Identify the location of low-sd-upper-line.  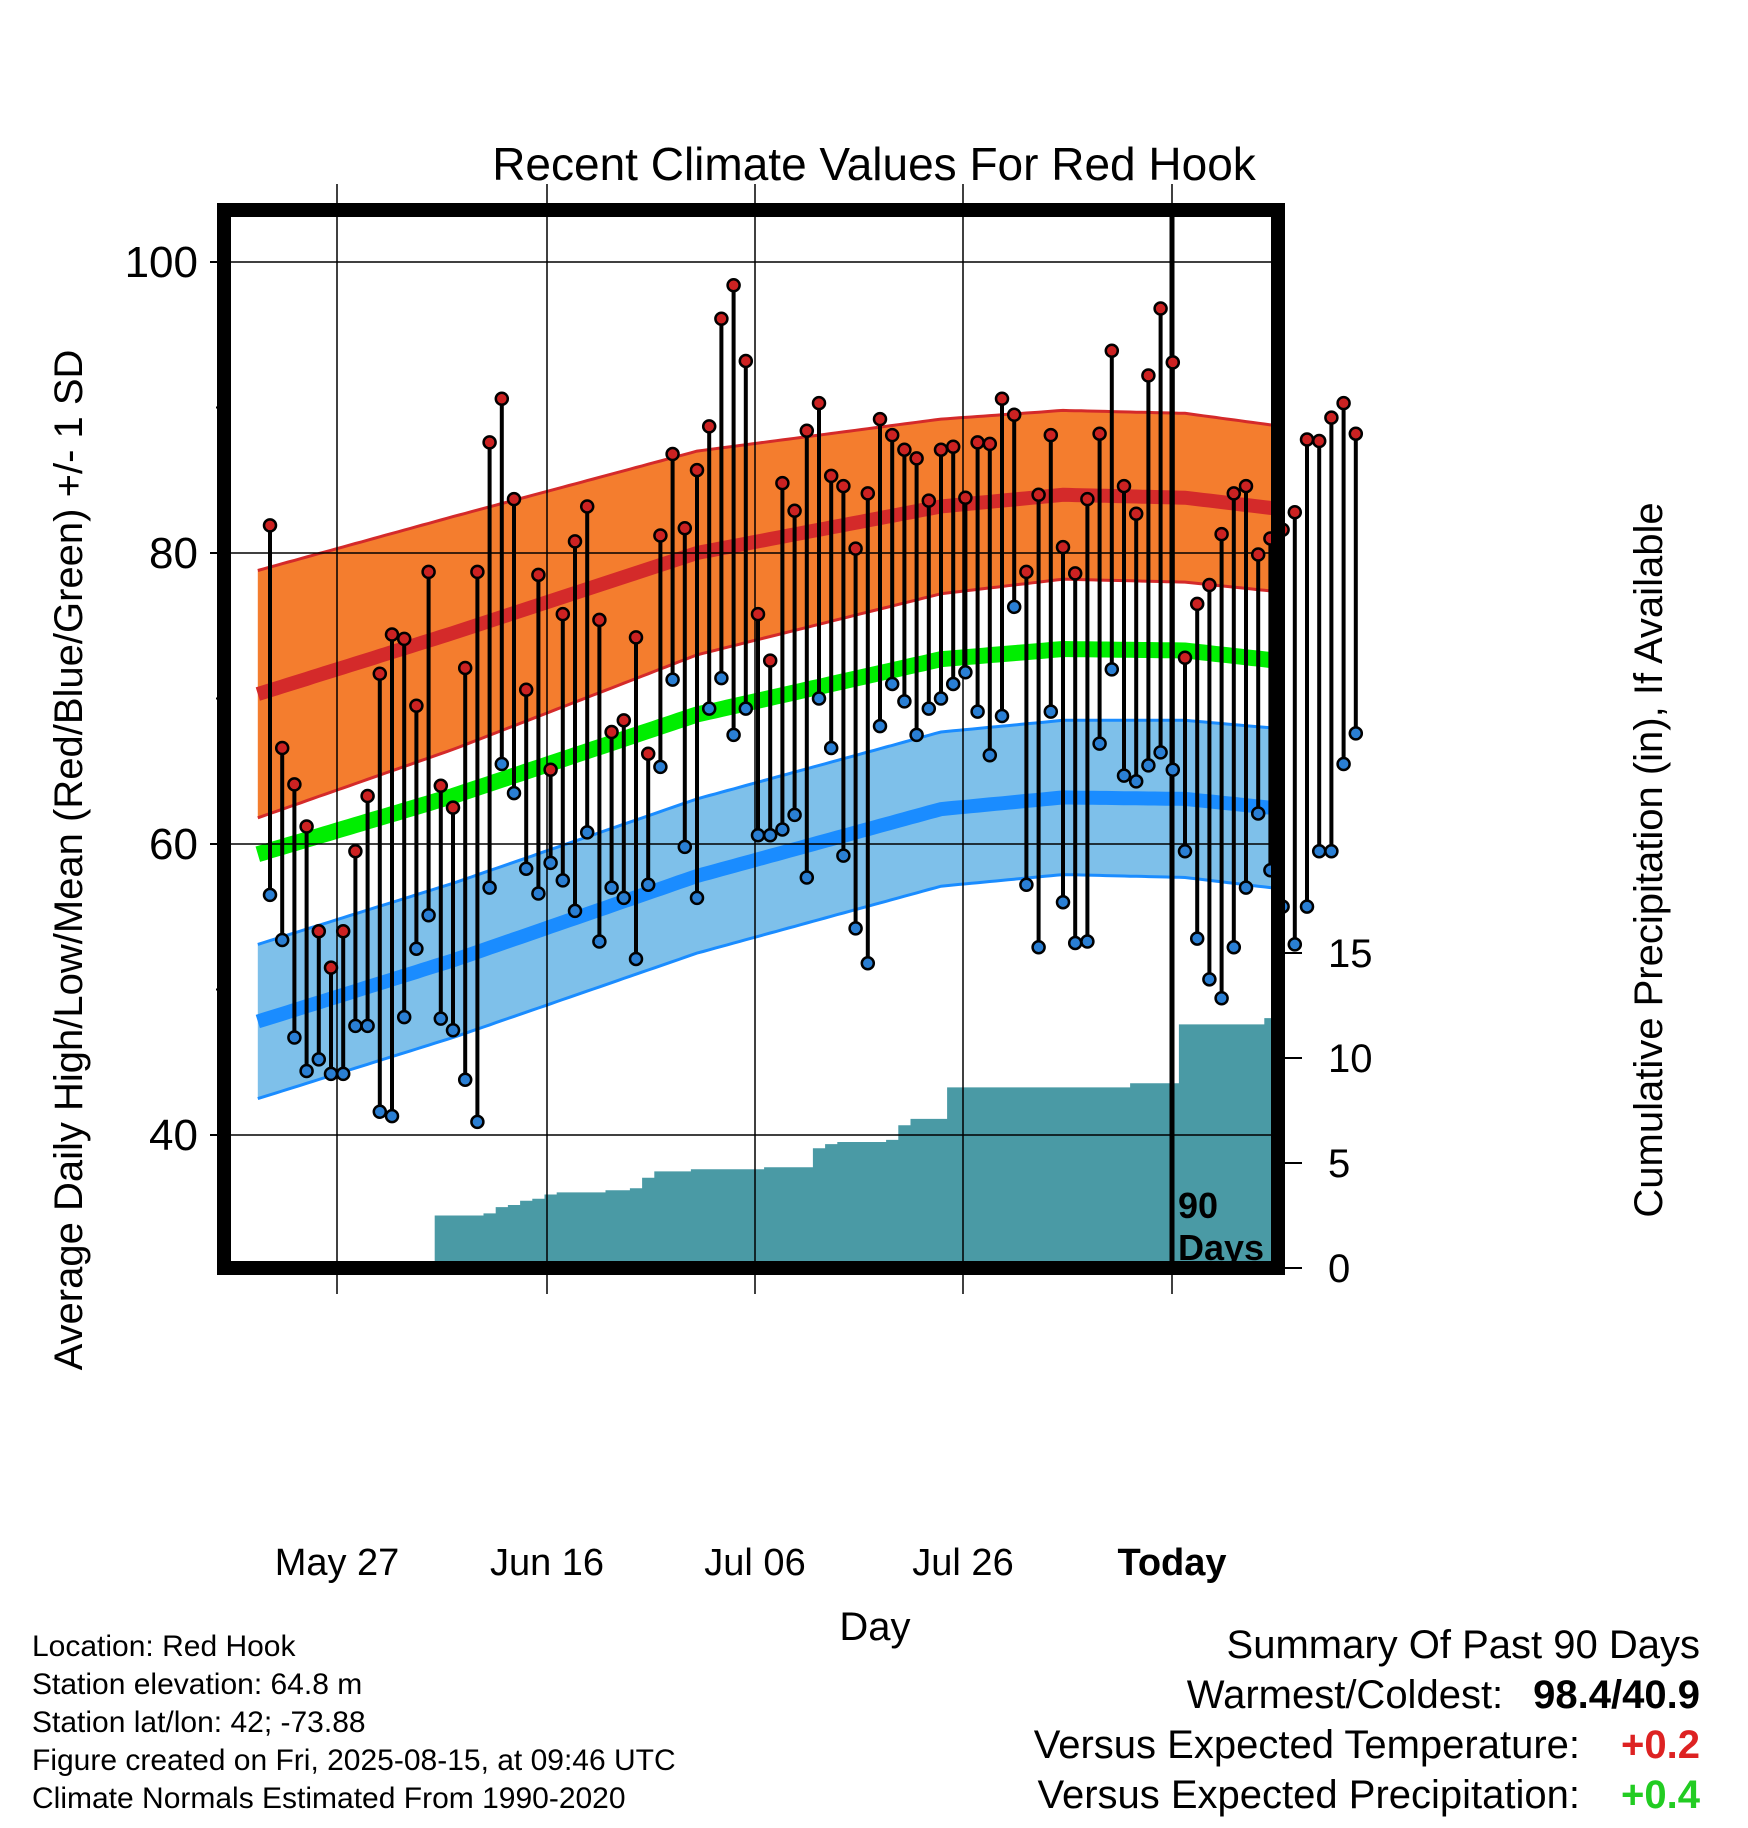
(764, 832).